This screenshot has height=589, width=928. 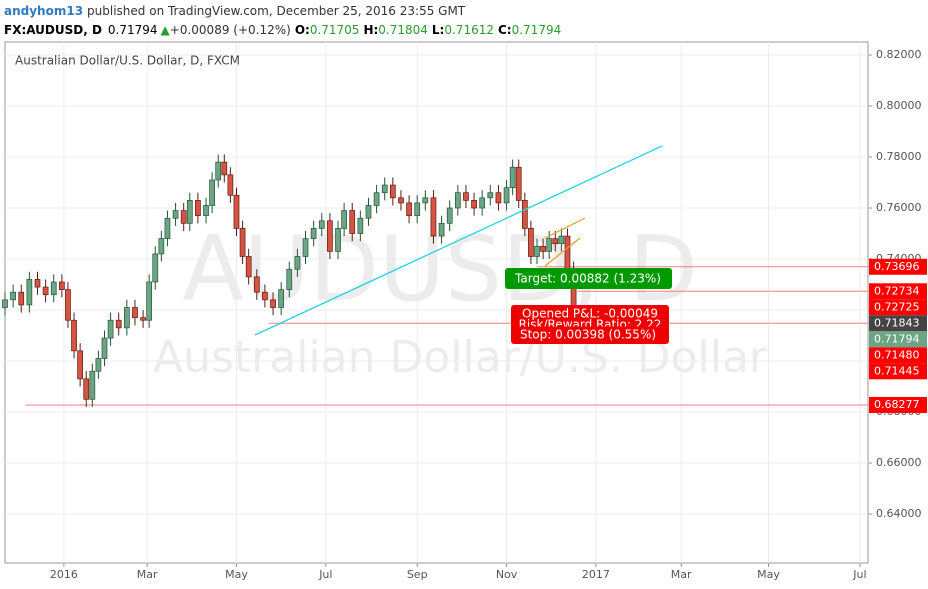 I want to click on arrow: ▲, so click(x=166, y=30).